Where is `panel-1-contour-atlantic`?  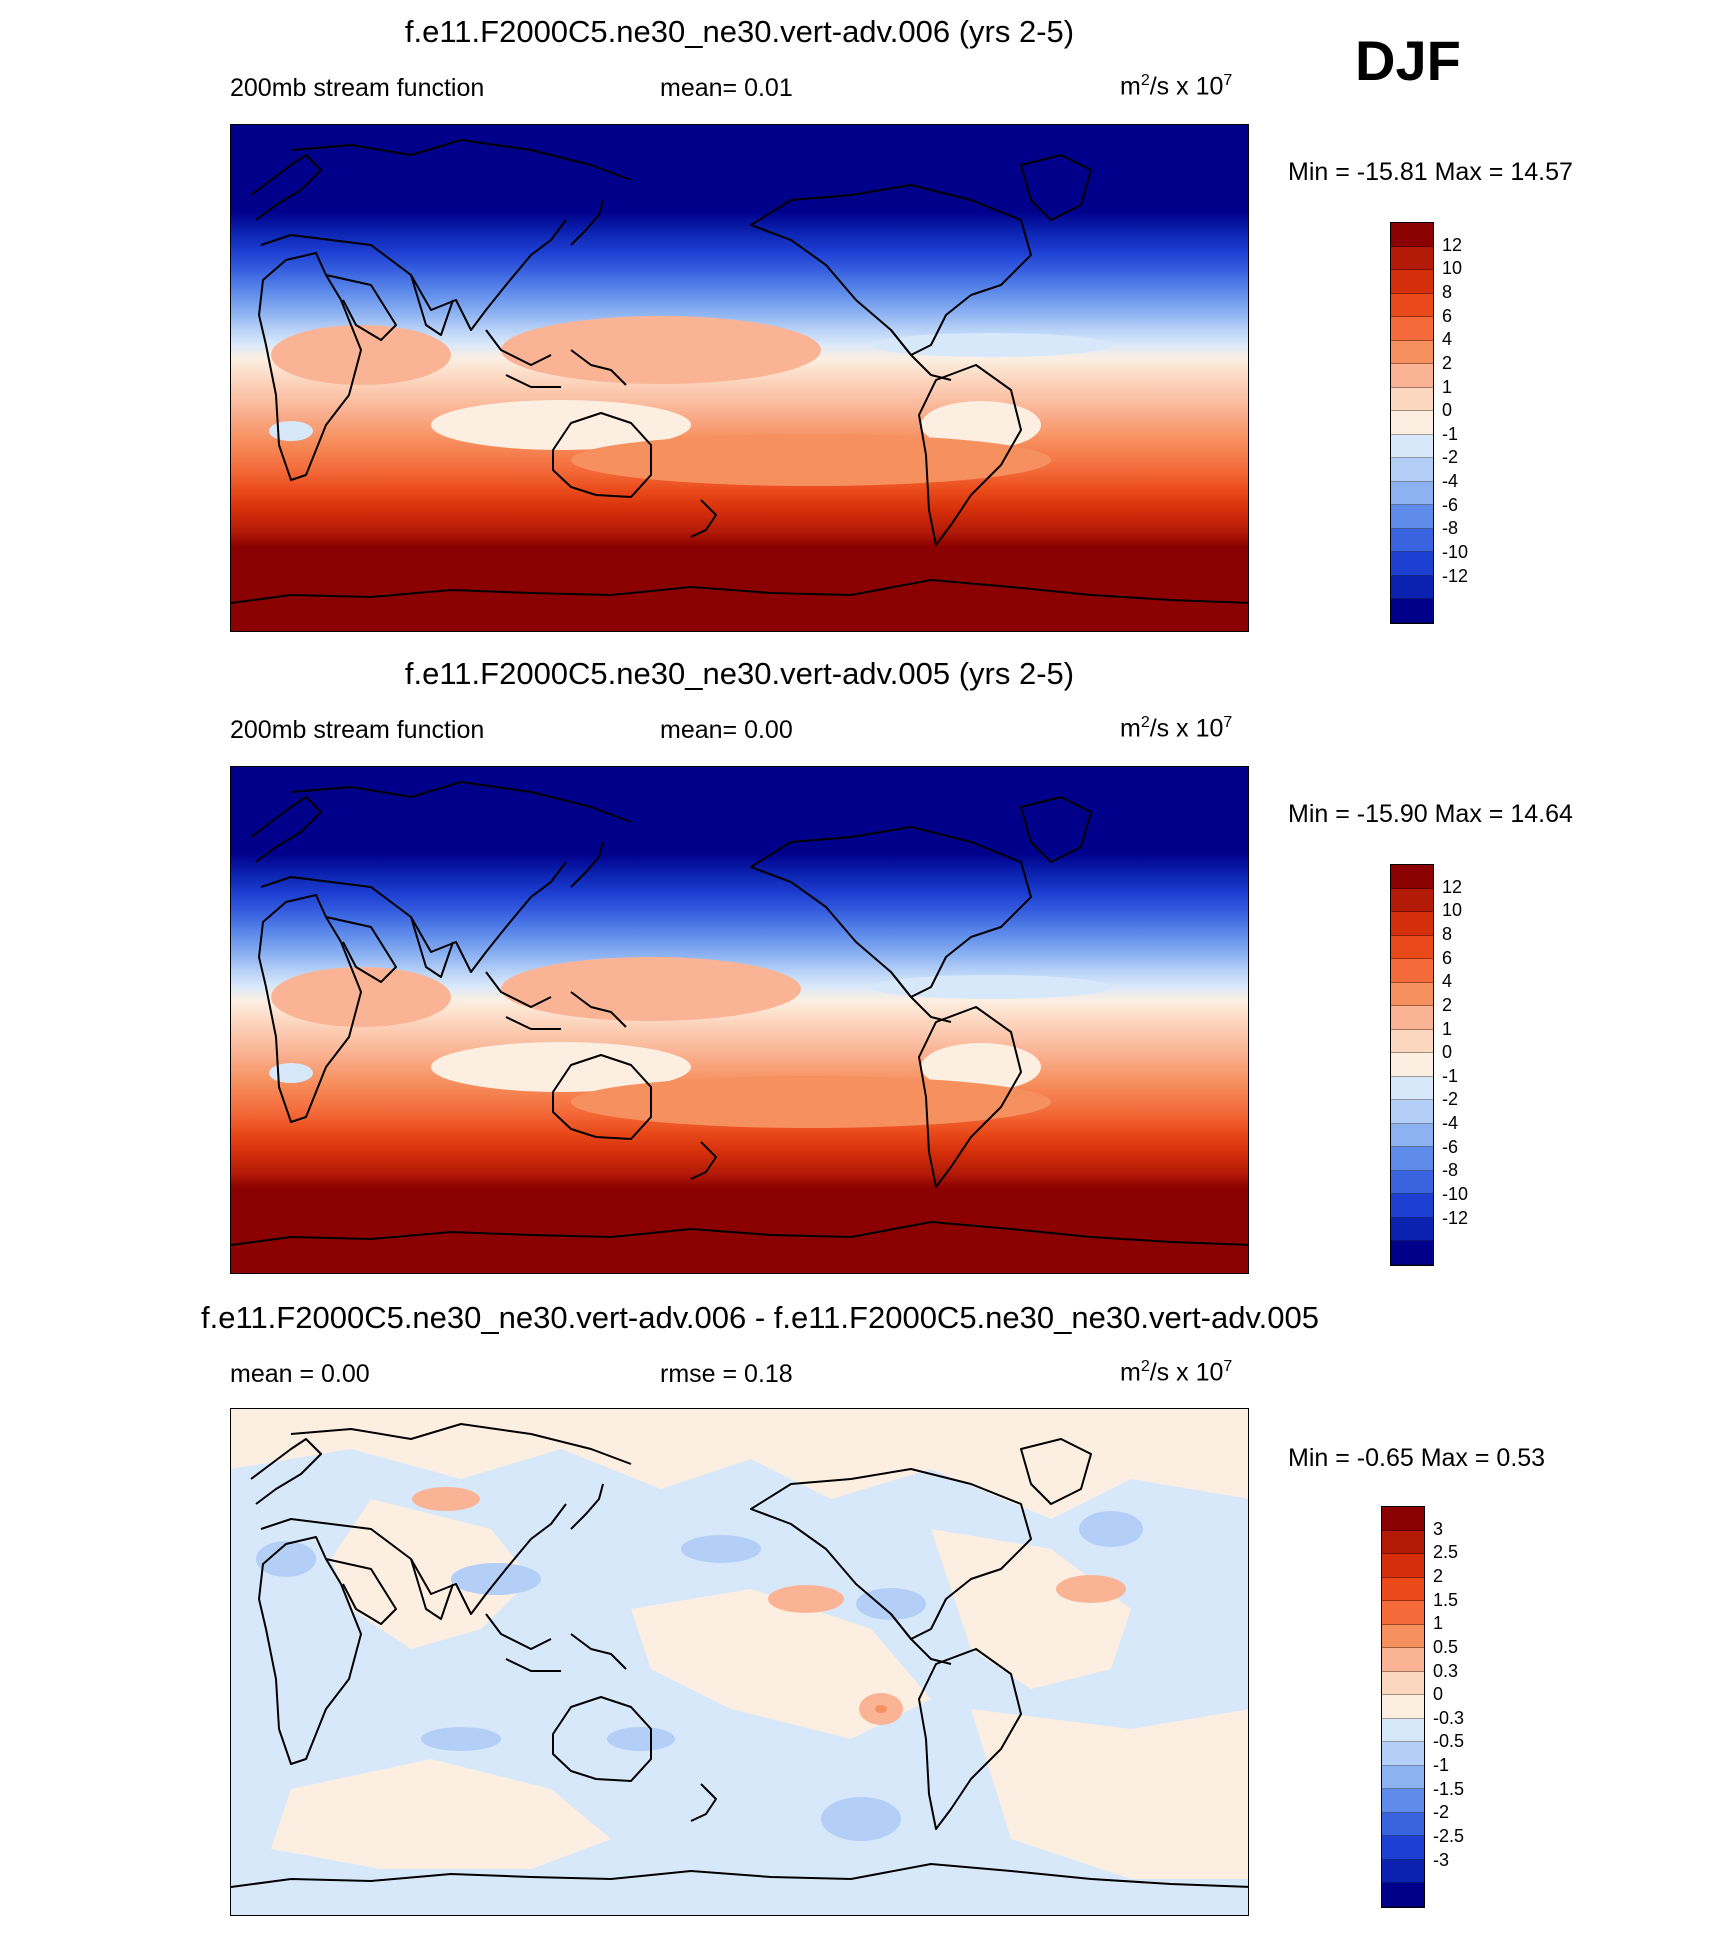 panel-1-contour-atlantic is located at coordinates (991, 345).